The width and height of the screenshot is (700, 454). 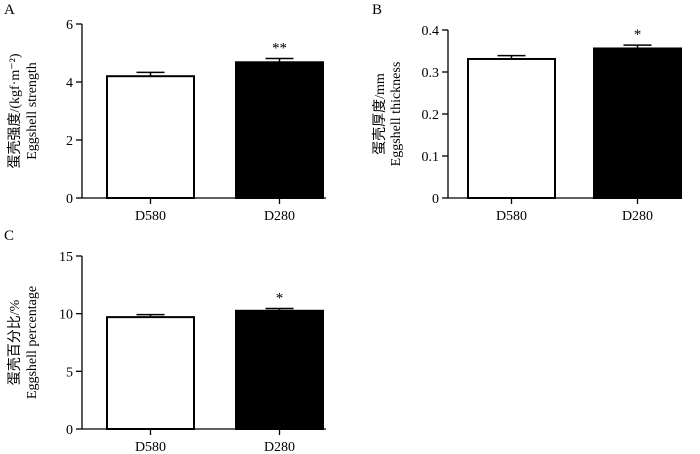 I want to click on panel-letter: A, so click(x=9, y=10).